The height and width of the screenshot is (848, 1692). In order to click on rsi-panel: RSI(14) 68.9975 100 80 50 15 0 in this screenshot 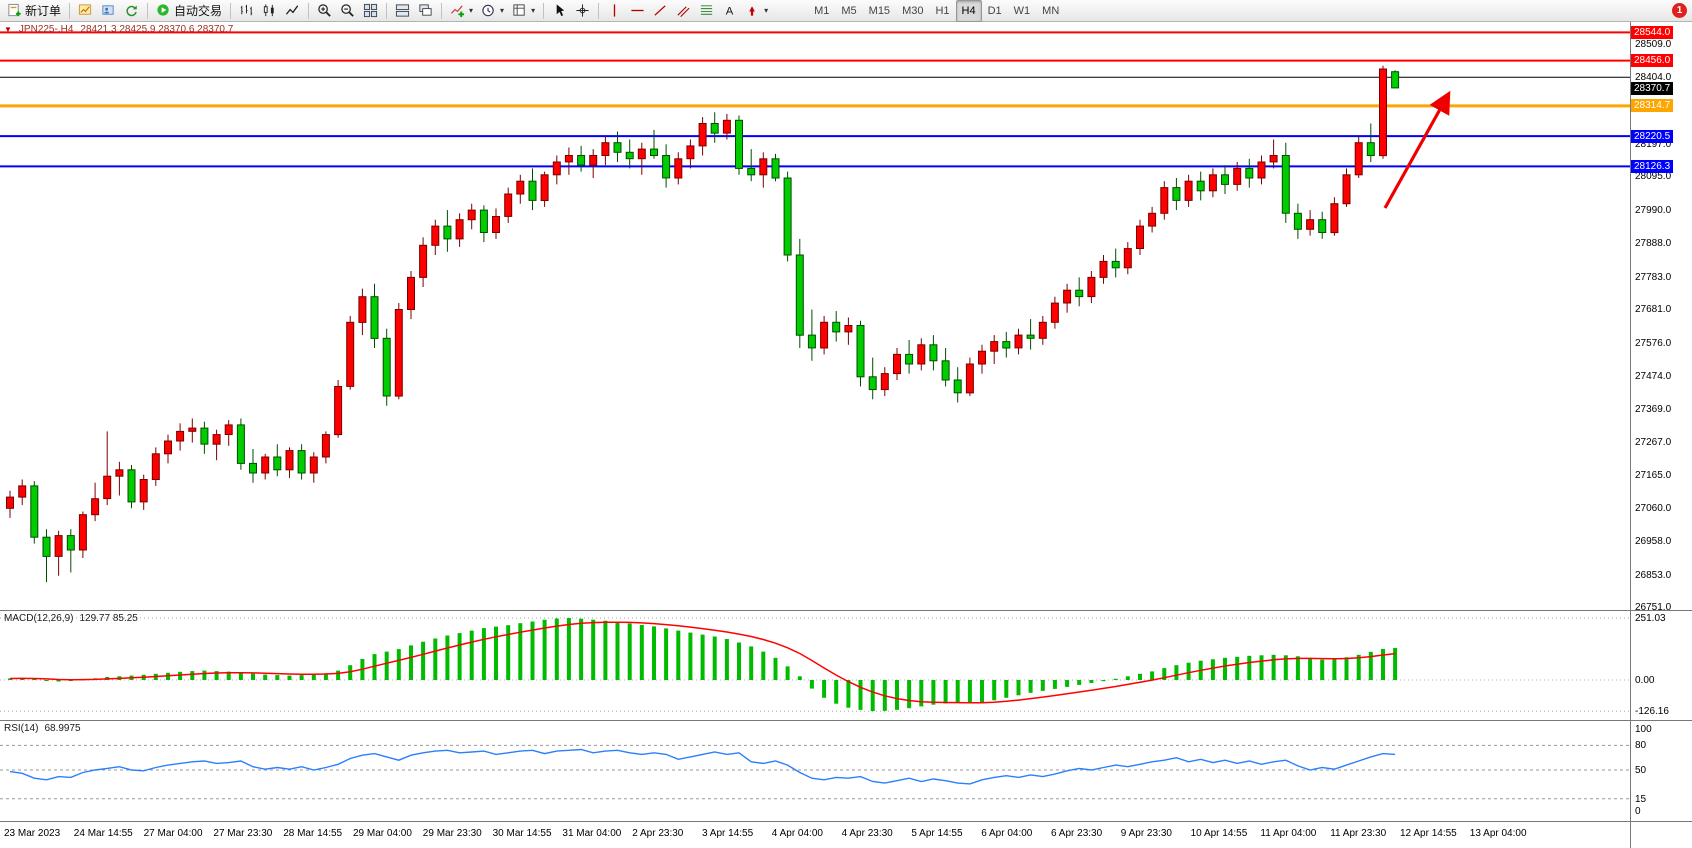, I will do `click(846, 771)`.